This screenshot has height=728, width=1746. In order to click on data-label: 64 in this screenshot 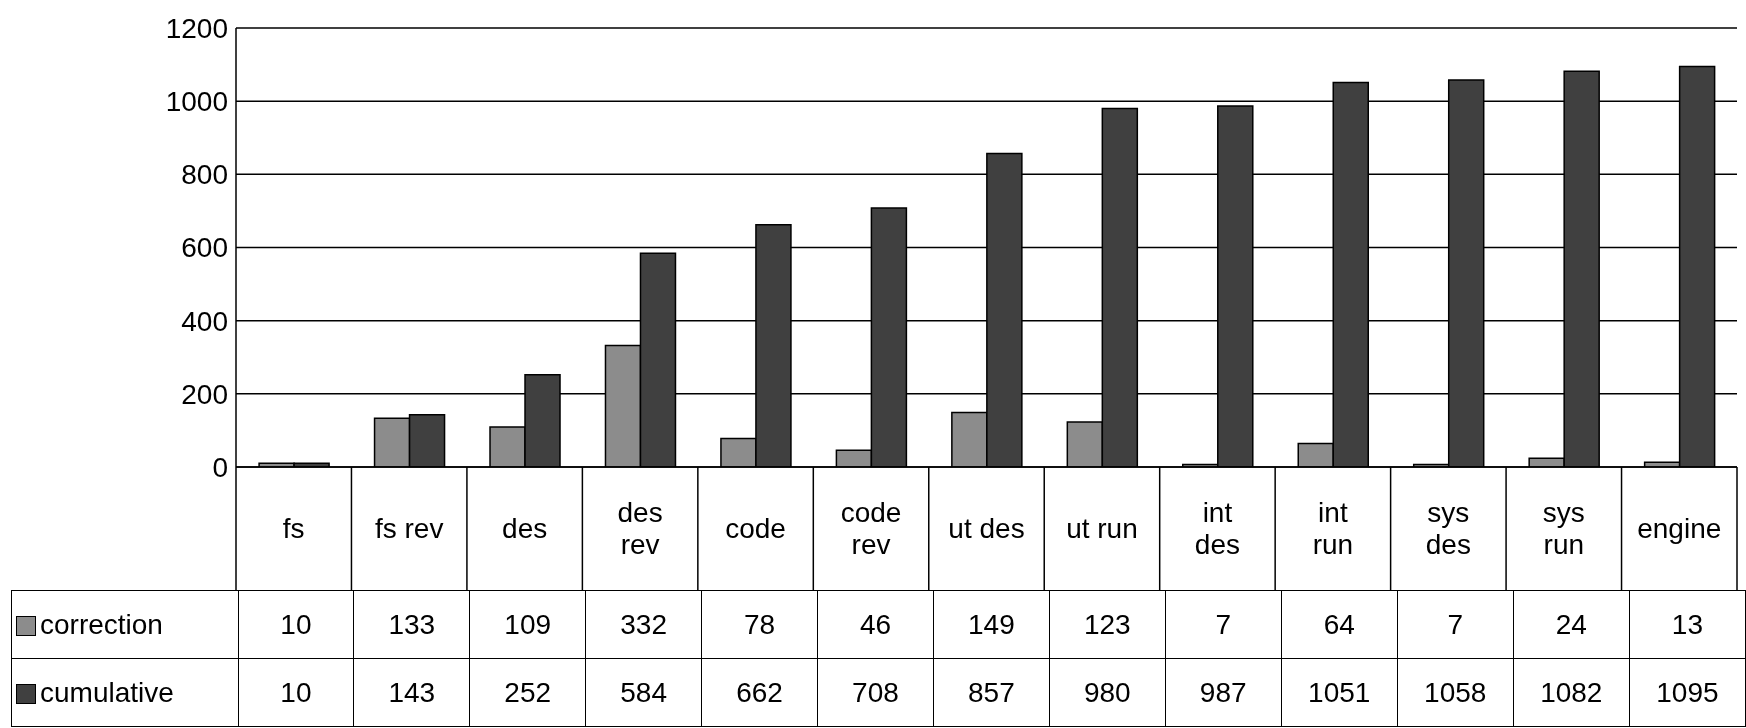, I will do `click(1339, 624)`.